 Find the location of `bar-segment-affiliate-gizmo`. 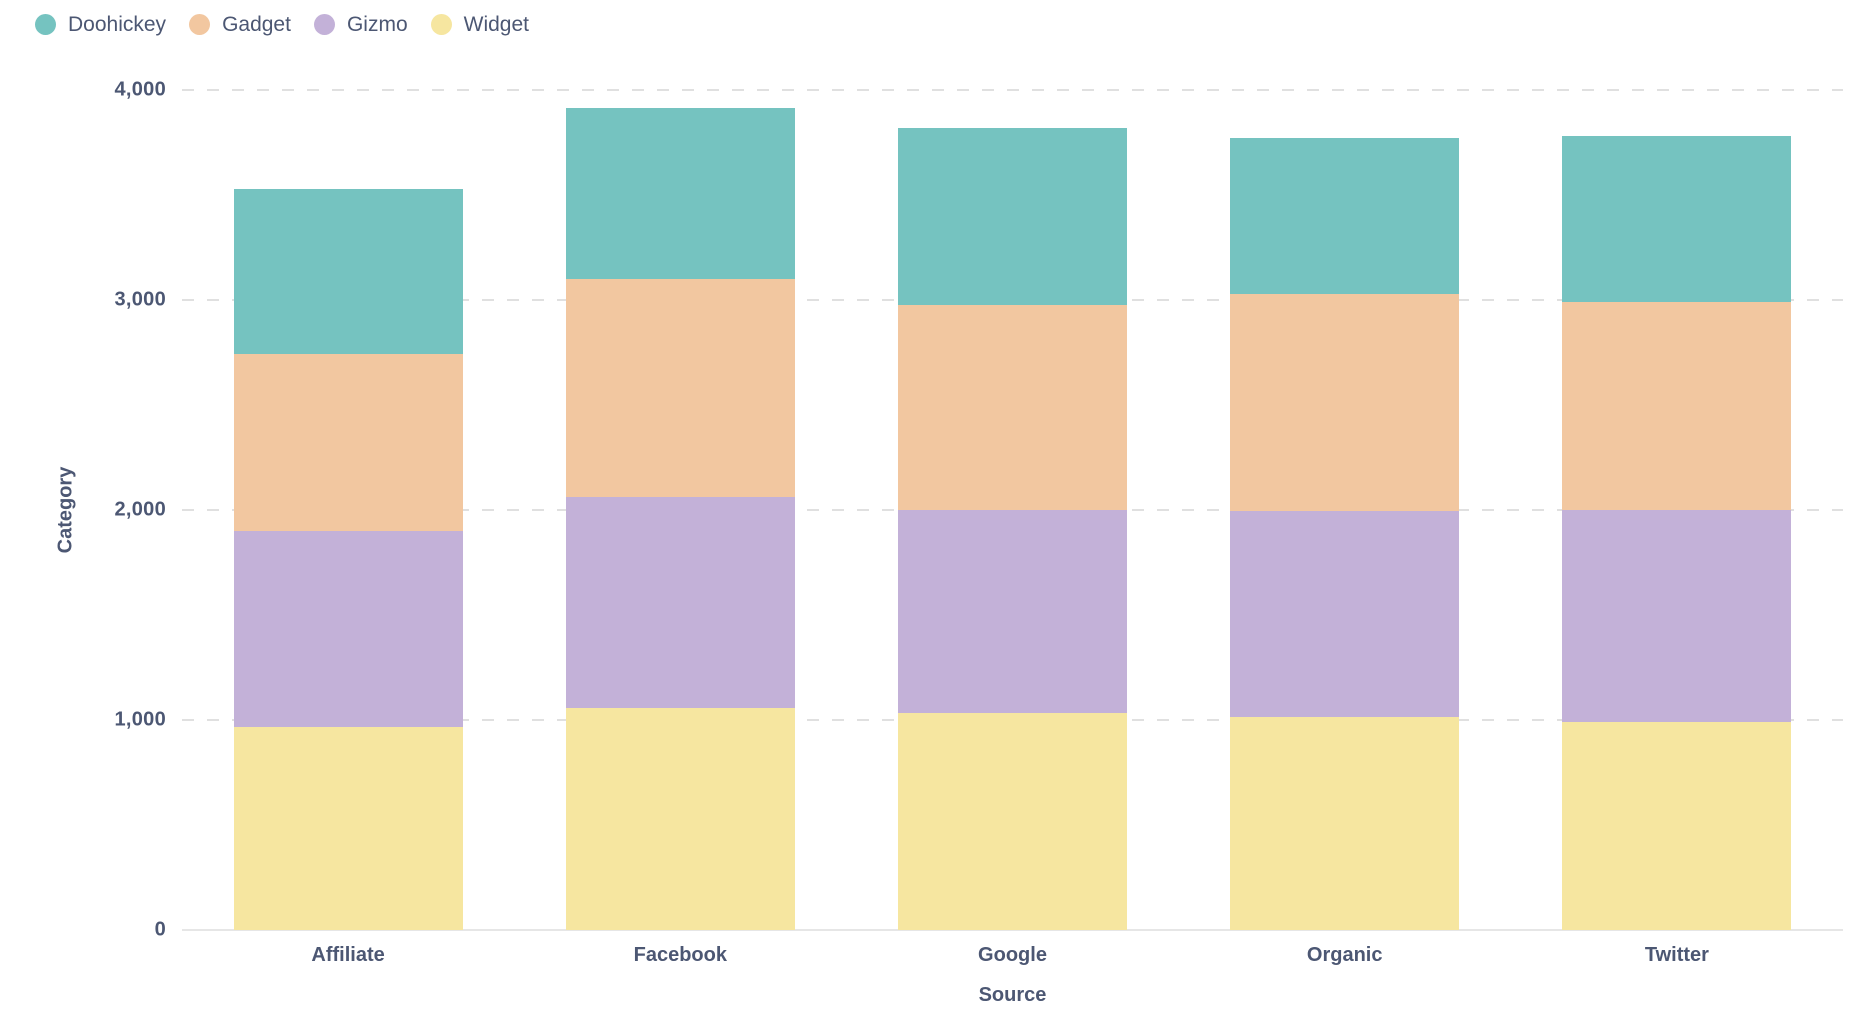

bar-segment-affiliate-gizmo is located at coordinates (348, 629).